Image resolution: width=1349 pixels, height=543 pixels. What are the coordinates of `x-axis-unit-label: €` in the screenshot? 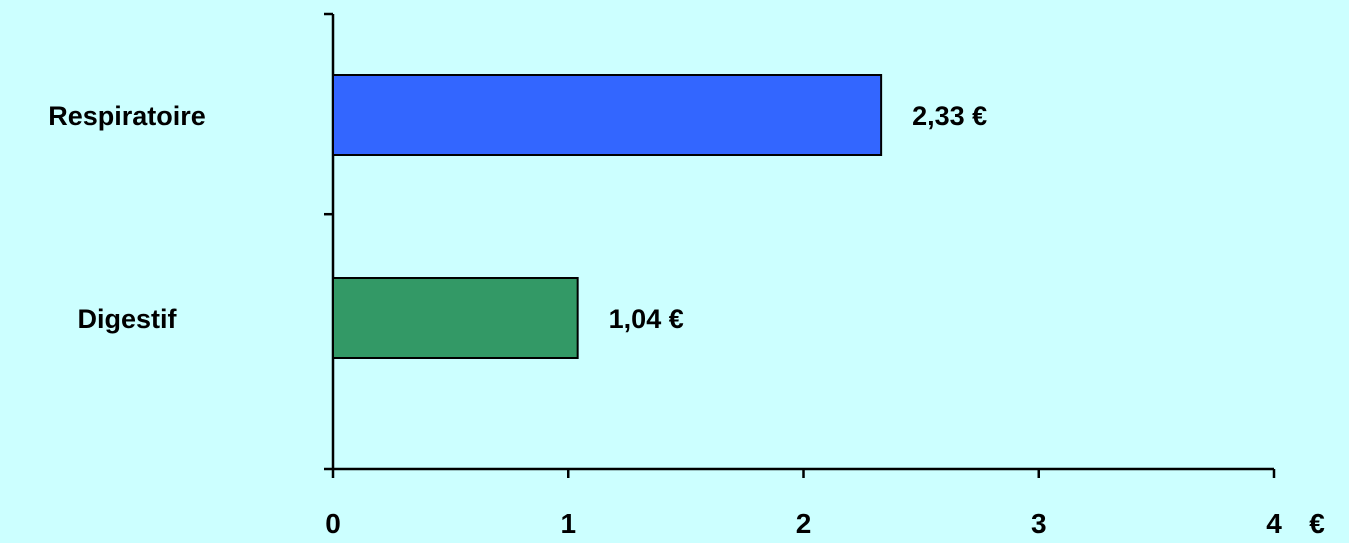 It's located at (1317, 523).